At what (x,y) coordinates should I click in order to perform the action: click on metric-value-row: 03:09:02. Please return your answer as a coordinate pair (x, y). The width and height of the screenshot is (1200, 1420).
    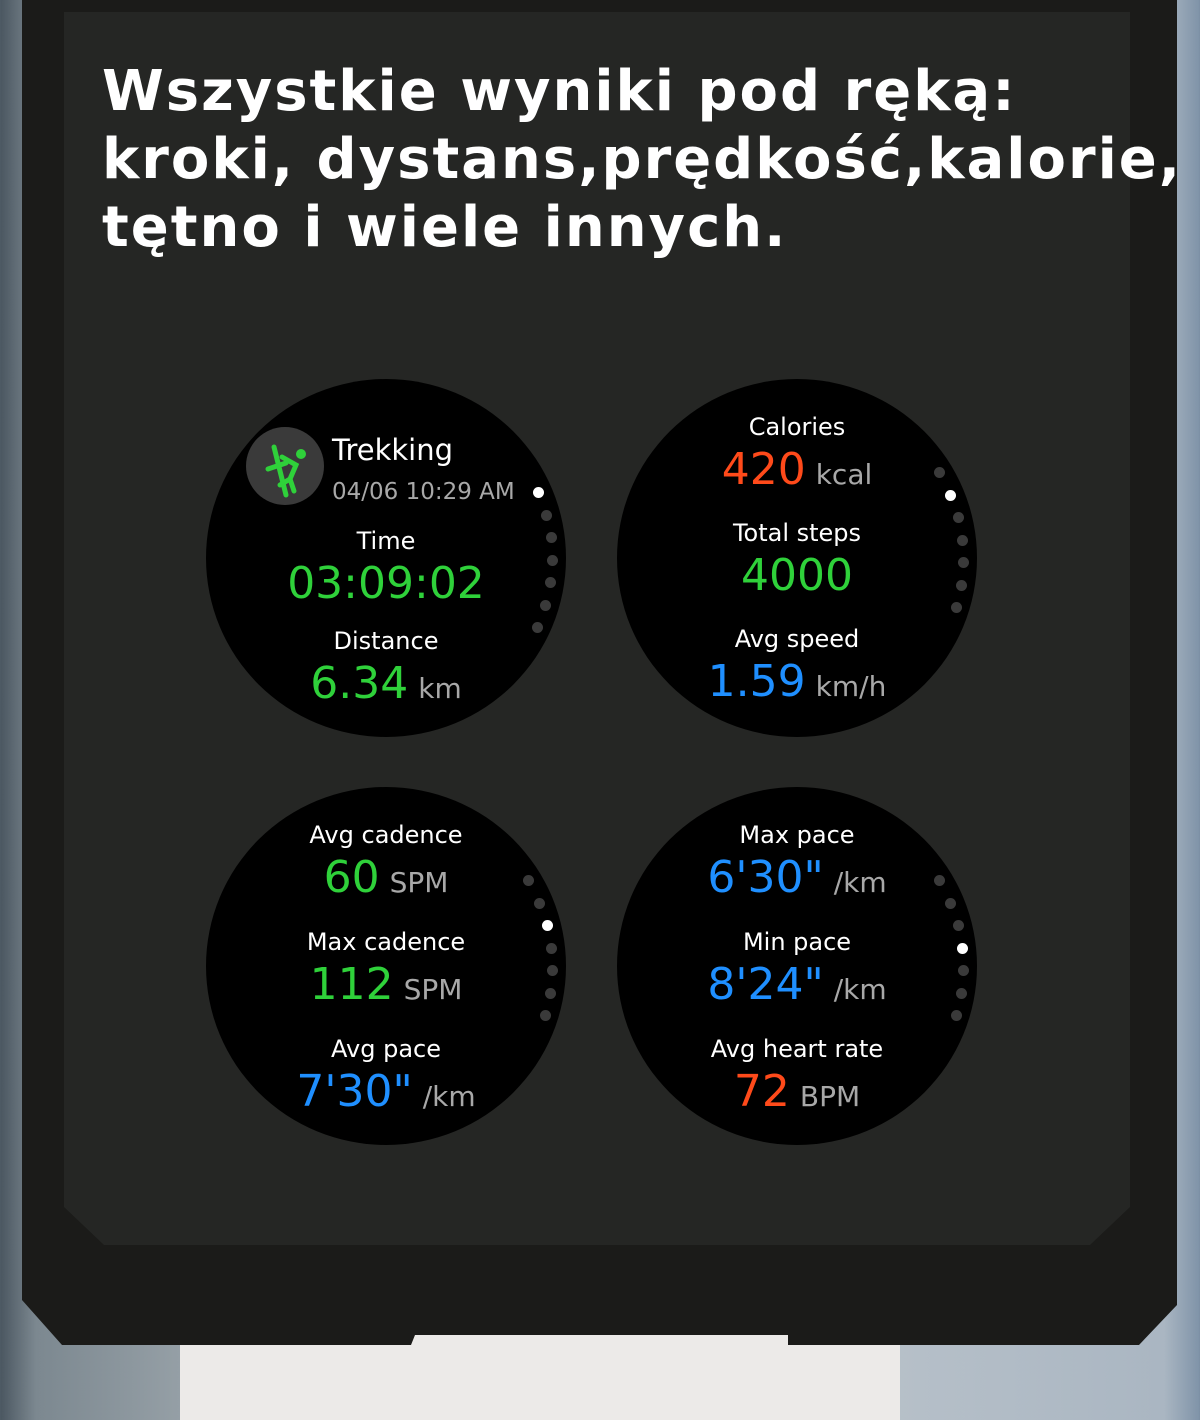
    Looking at the image, I should click on (386, 584).